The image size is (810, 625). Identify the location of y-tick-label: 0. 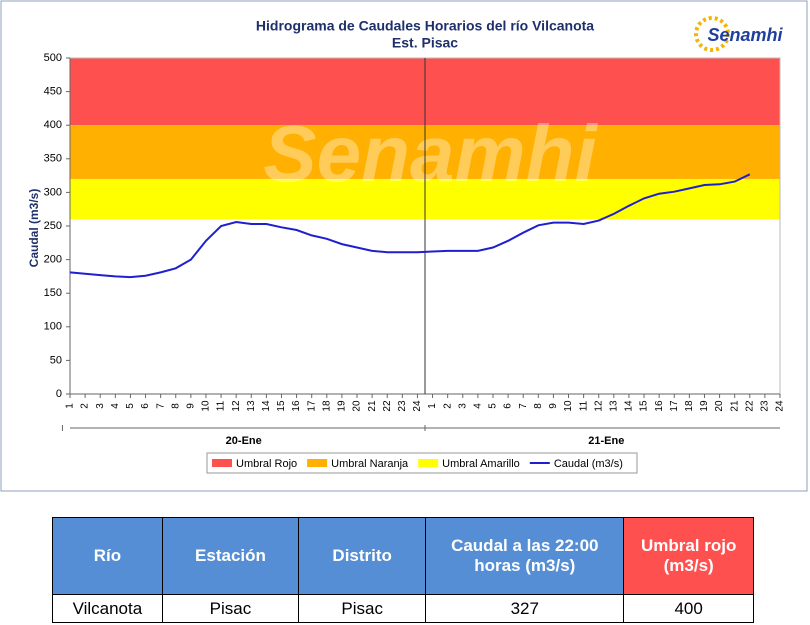
(59, 394).